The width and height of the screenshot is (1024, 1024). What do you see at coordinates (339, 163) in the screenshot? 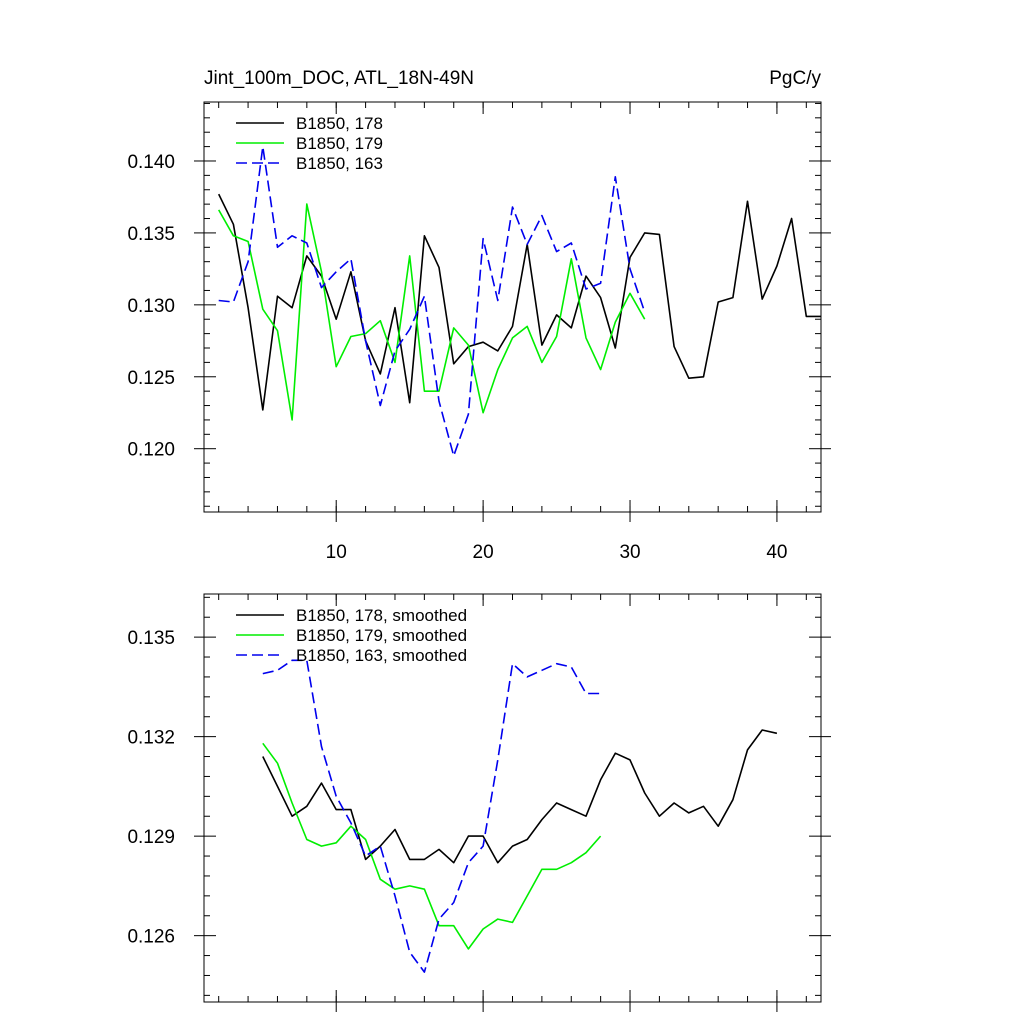
I see `top-legend-label-2: B1850, 163` at bounding box center [339, 163].